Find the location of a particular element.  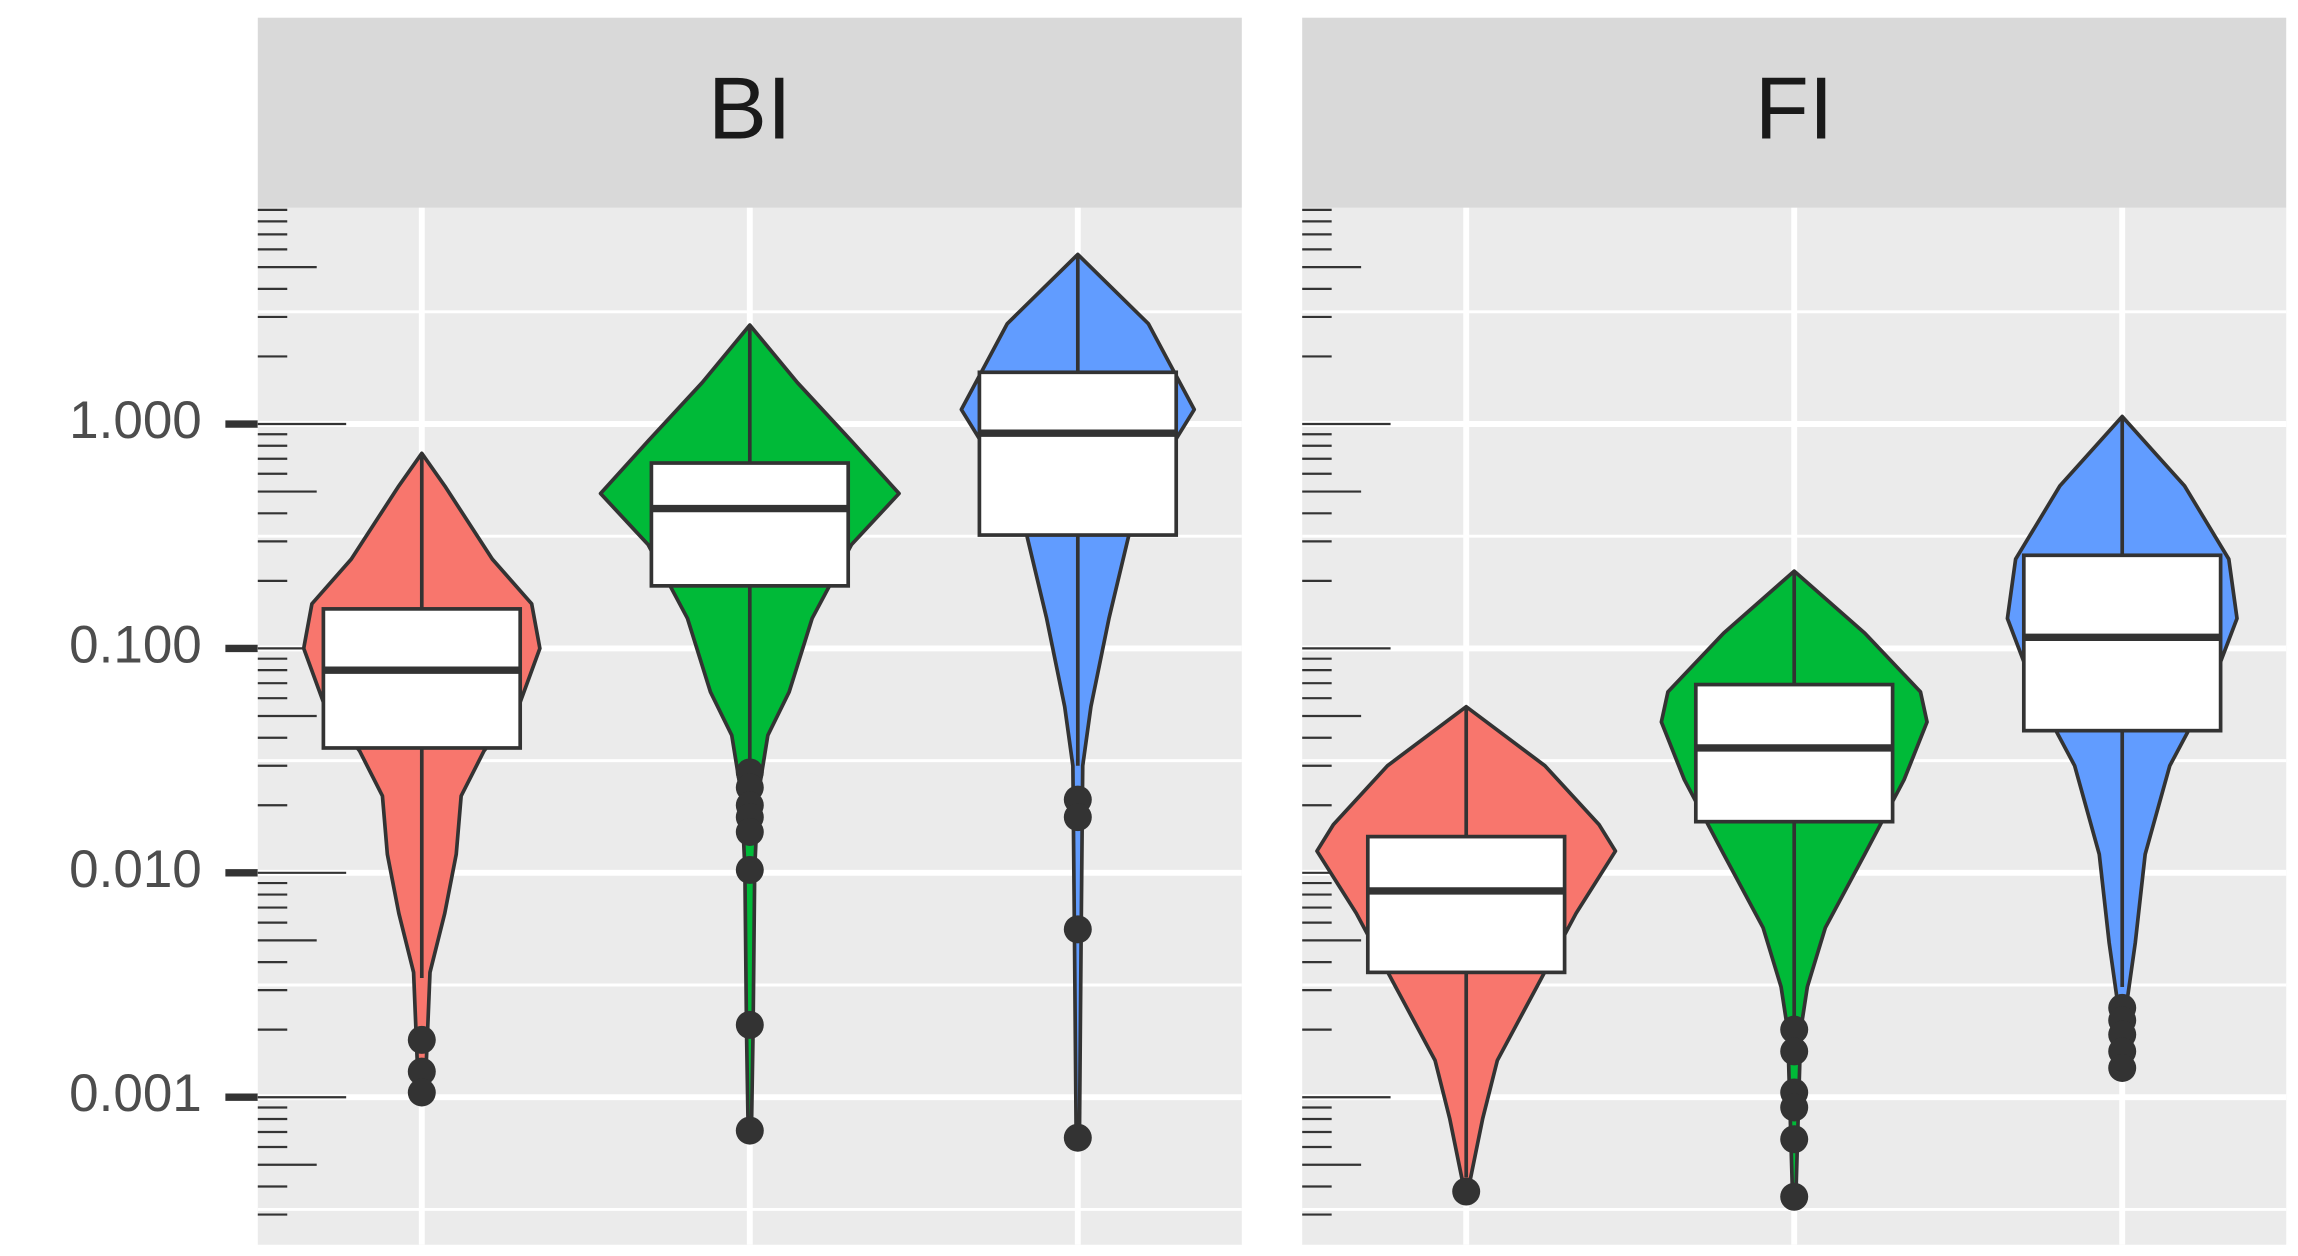

y-tick-label: 1.000 is located at coordinates (135, 420).